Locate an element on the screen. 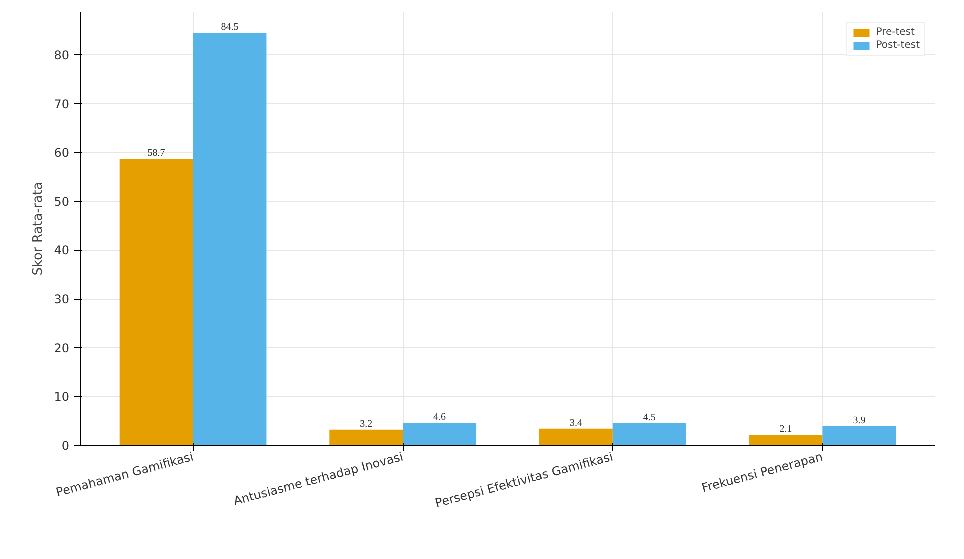  data-label: 3.4 is located at coordinates (576, 423).